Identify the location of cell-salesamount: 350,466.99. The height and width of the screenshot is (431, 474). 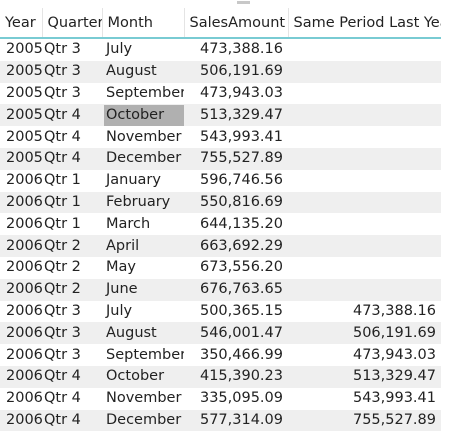
(241, 354).